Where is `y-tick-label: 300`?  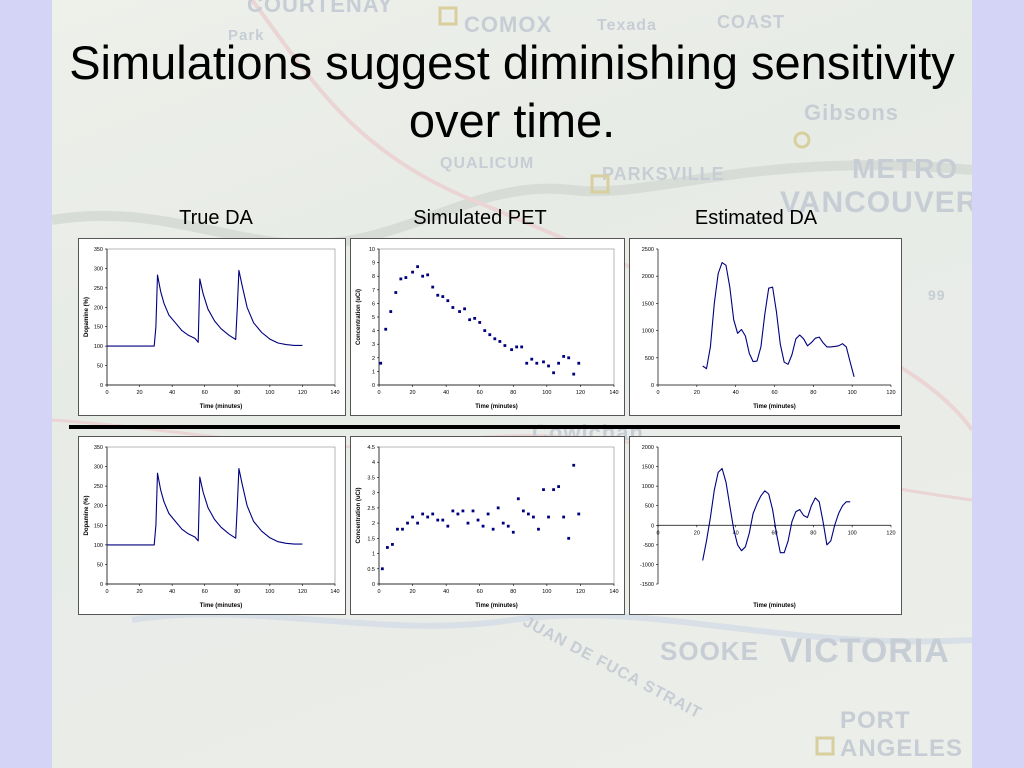 y-tick-label: 300 is located at coordinates (98, 269).